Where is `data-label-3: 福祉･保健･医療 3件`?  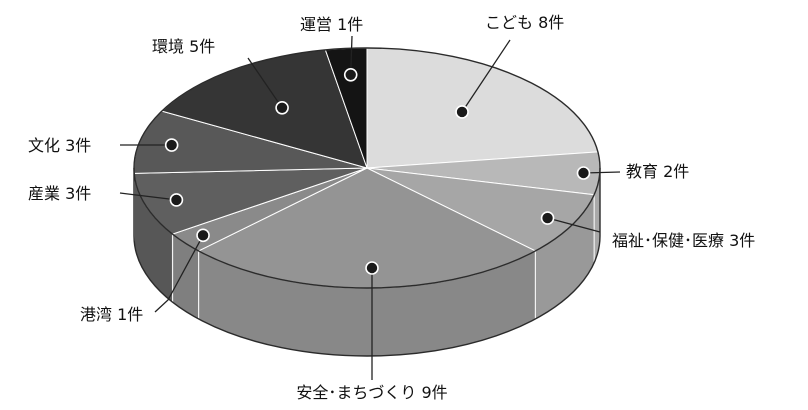
data-label-3: 福祉･保健･医療 3件 is located at coordinates (683, 240).